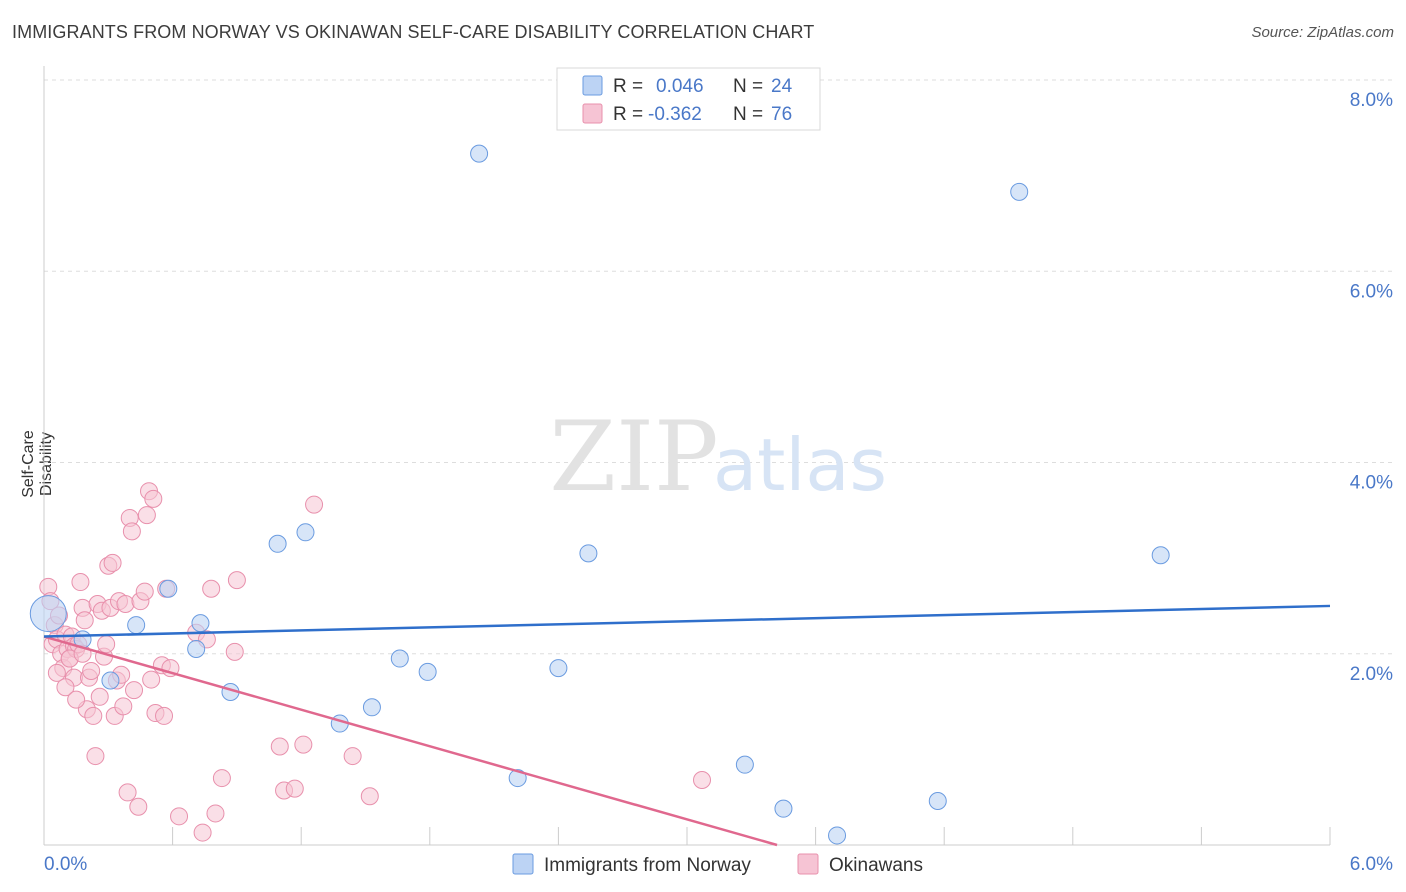  I want to click on watermark-atlas: atlas, so click(800, 465).